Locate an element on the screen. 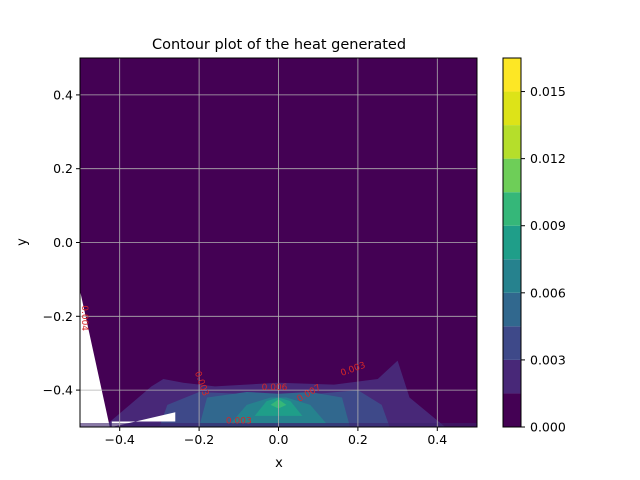 Image resolution: width=640 pixels, height=480 pixels. contour-label-0: 0.003 is located at coordinates (239, 421).